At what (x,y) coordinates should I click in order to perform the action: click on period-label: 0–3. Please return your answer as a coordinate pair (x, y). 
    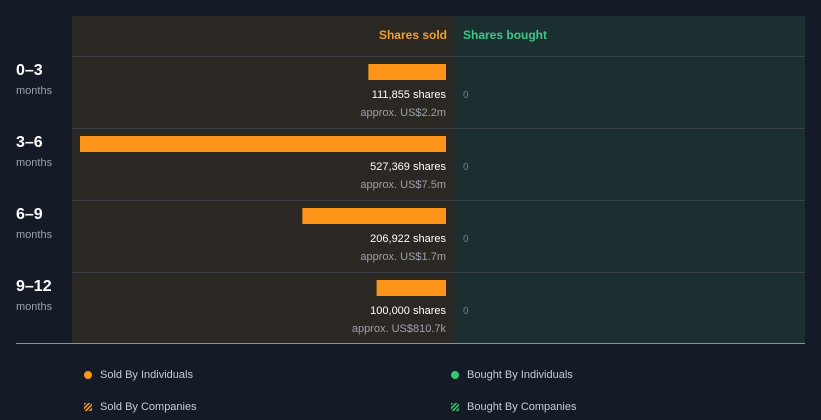
    Looking at the image, I should click on (29, 70).